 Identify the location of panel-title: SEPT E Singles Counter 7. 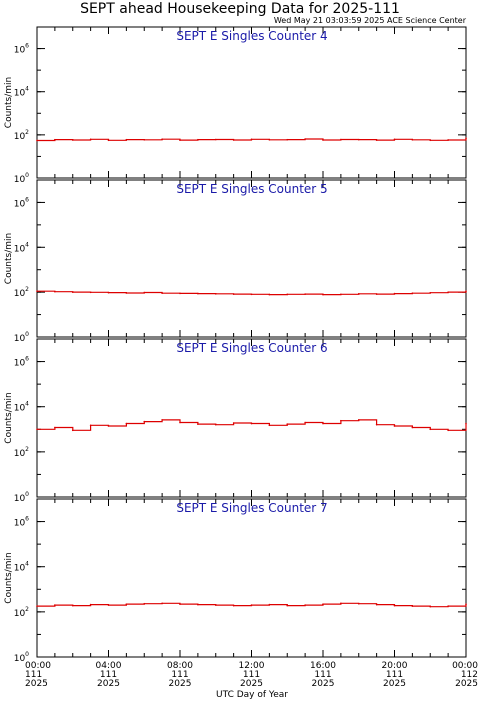
(251, 508).